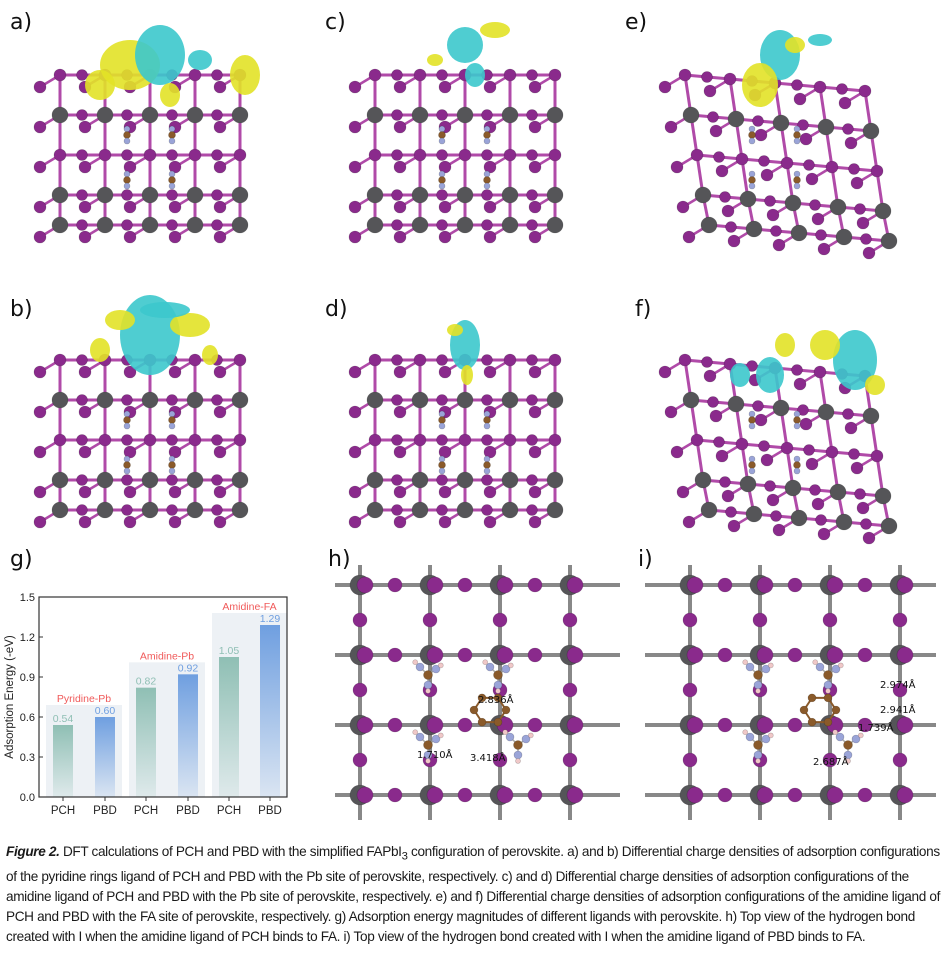 The width and height of the screenshot is (946, 964). Describe the element at coordinates (470, 415) in the screenshot. I see `panel-d: d)` at that location.